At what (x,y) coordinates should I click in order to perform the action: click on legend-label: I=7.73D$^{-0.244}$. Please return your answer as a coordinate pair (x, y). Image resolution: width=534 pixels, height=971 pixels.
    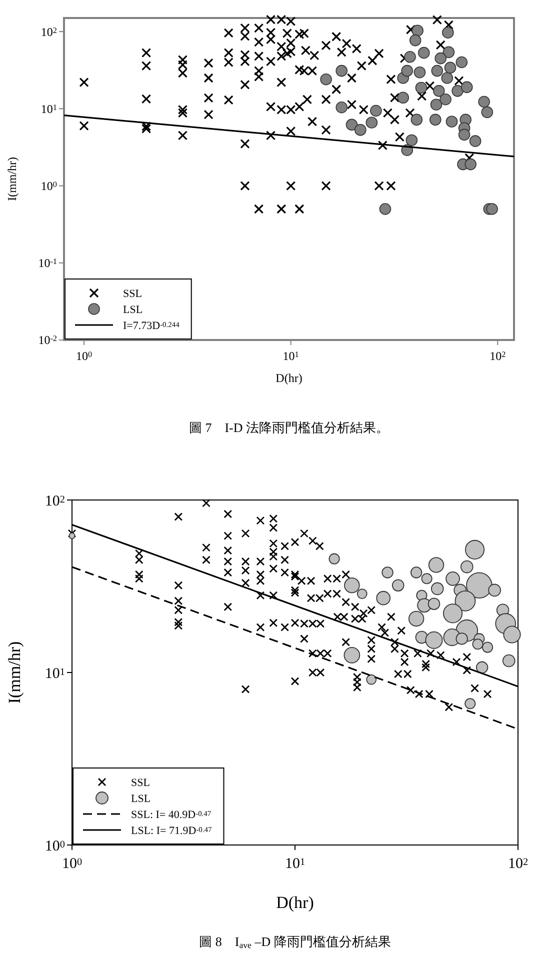
    Looking at the image, I should click on (151, 325).